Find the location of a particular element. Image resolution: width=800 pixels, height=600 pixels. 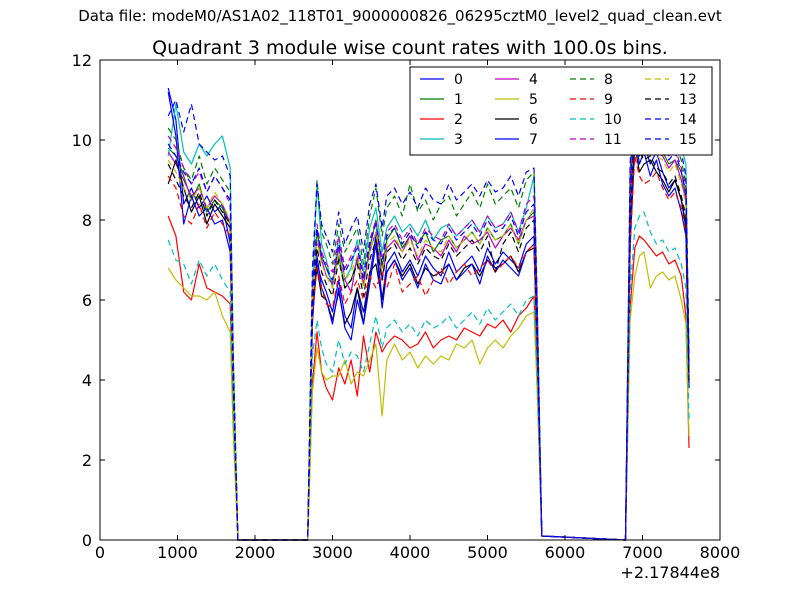

x-tick-label: 7000 is located at coordinates (642, 552).